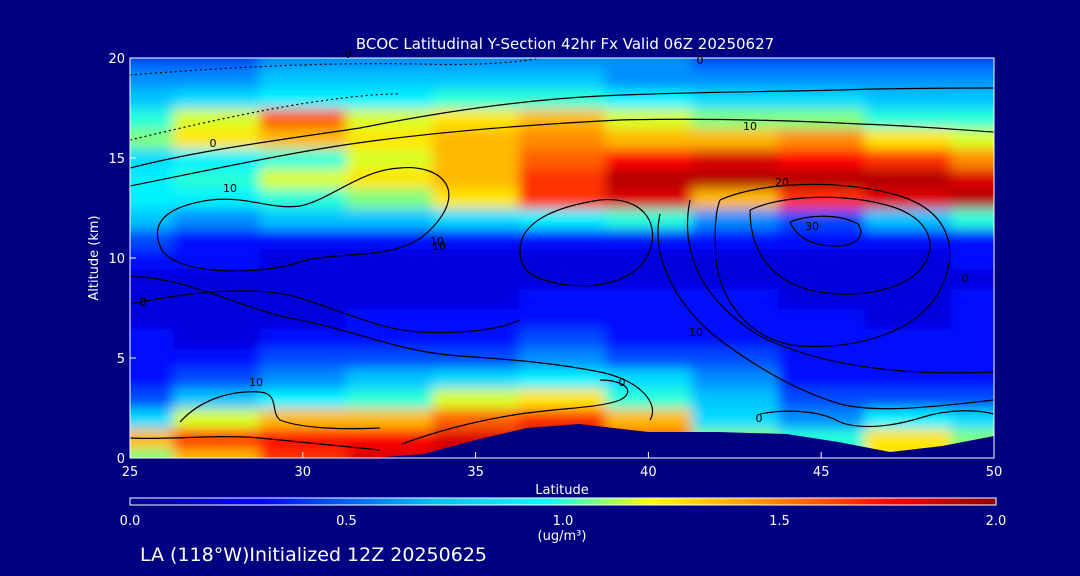 This screenshot has width=1080, height=576. Describe the element at coordinates (562, 466) in the screenshot. I see `x-axis: 25 30 35 40 45 50` at that location.